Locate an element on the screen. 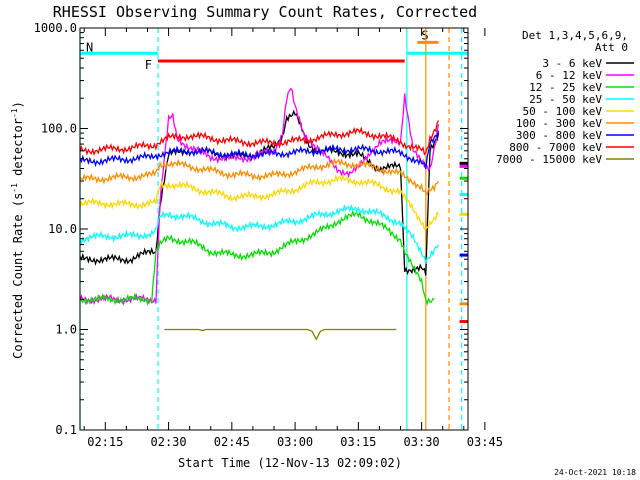 The width and height of the screenshot is (640, 480). y-axis-label-main: Corrected Count Rate (s is located at coordinates (18, 276).